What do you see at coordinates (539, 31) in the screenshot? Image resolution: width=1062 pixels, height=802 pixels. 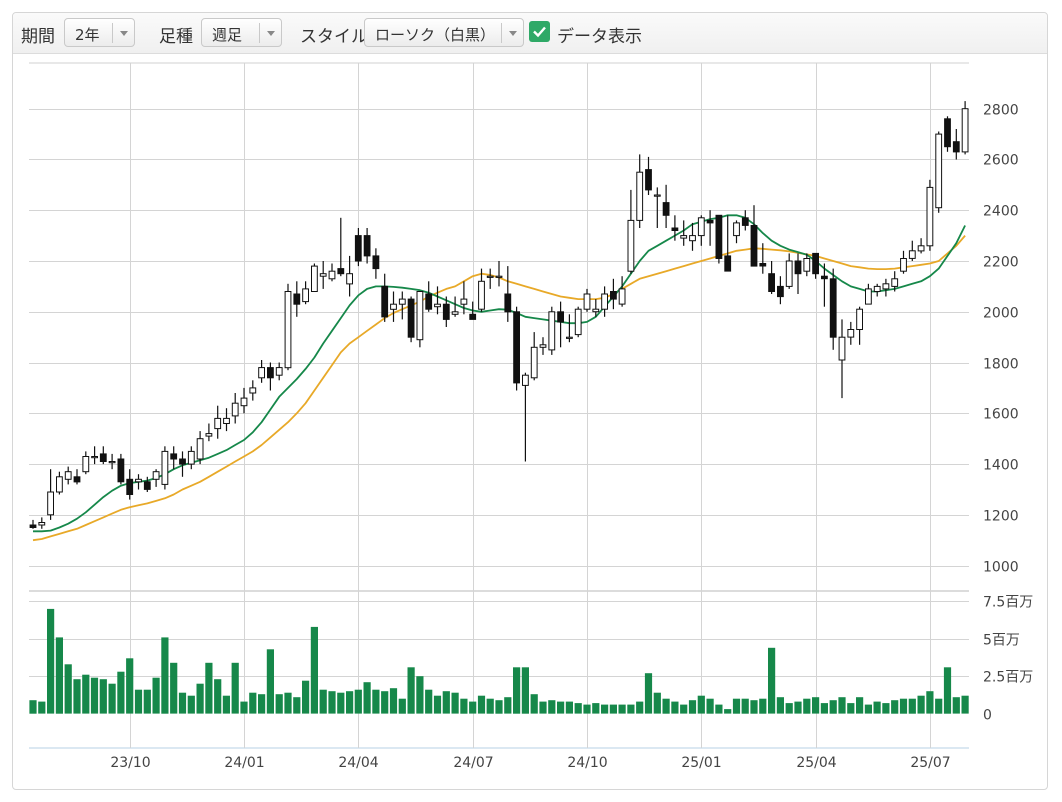 I see `show-data-checkbox` at bounding box center [539, 31].